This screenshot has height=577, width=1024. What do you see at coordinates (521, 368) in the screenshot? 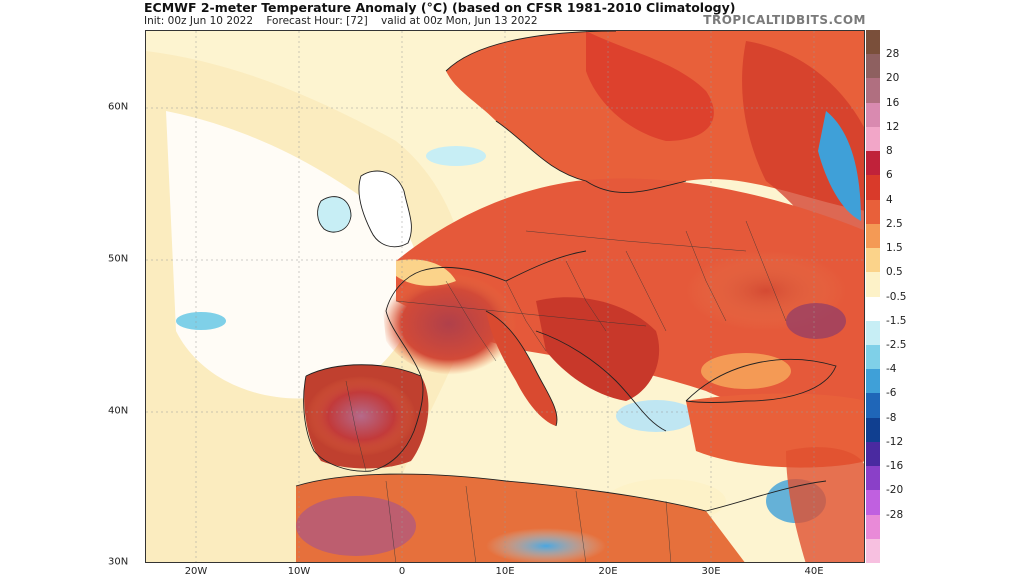
I see `italy` at bounding box center [521, 368].